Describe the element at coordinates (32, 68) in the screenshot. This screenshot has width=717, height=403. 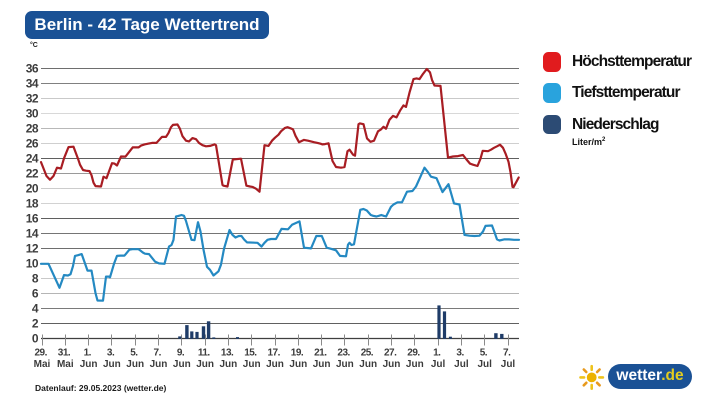
I see `svg-text: 36` at that location.